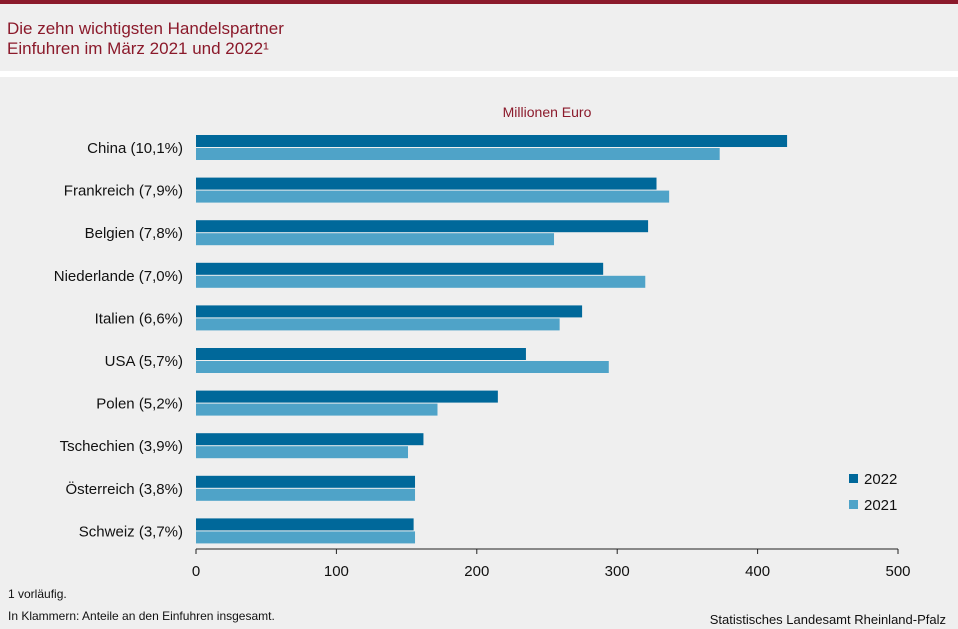 This screenshot has width=958, height=629. Describe the element at coordinates (123, 191) in the screenshot. I see `category-label: Frankreich (7,9%)` at that location.